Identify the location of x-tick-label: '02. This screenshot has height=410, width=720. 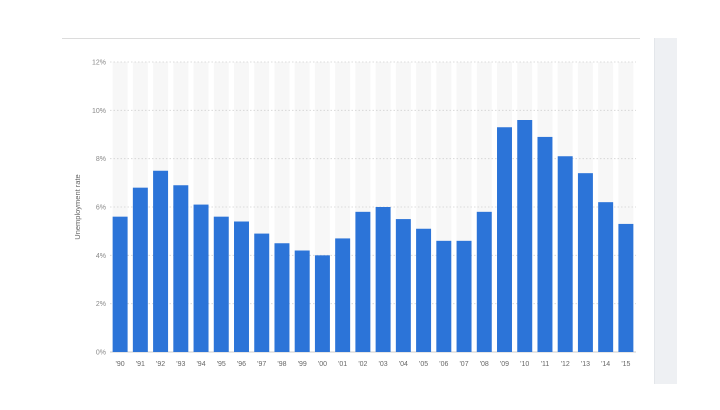
(362, 364).